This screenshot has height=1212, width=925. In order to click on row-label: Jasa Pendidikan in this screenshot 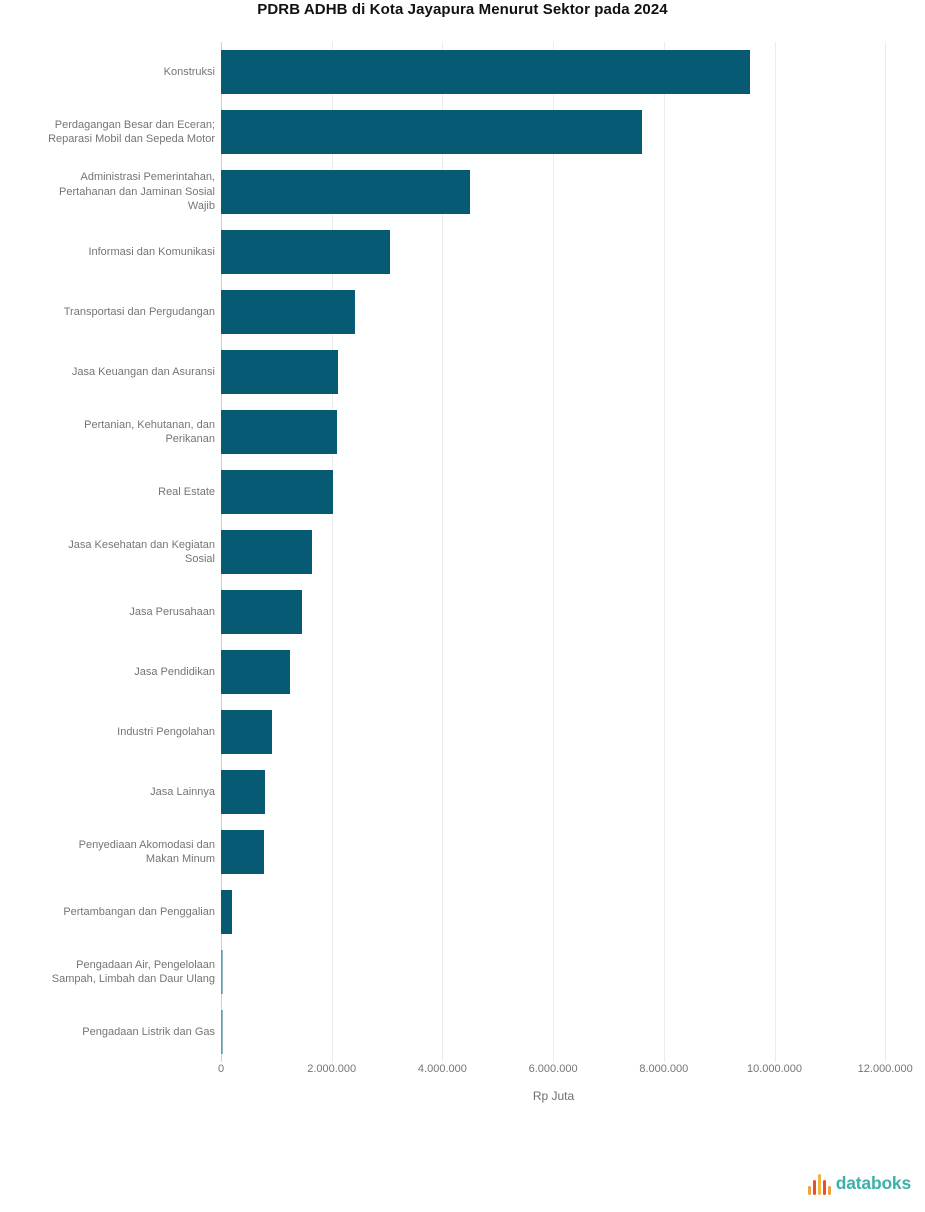, I will do `click(174, 671)`.